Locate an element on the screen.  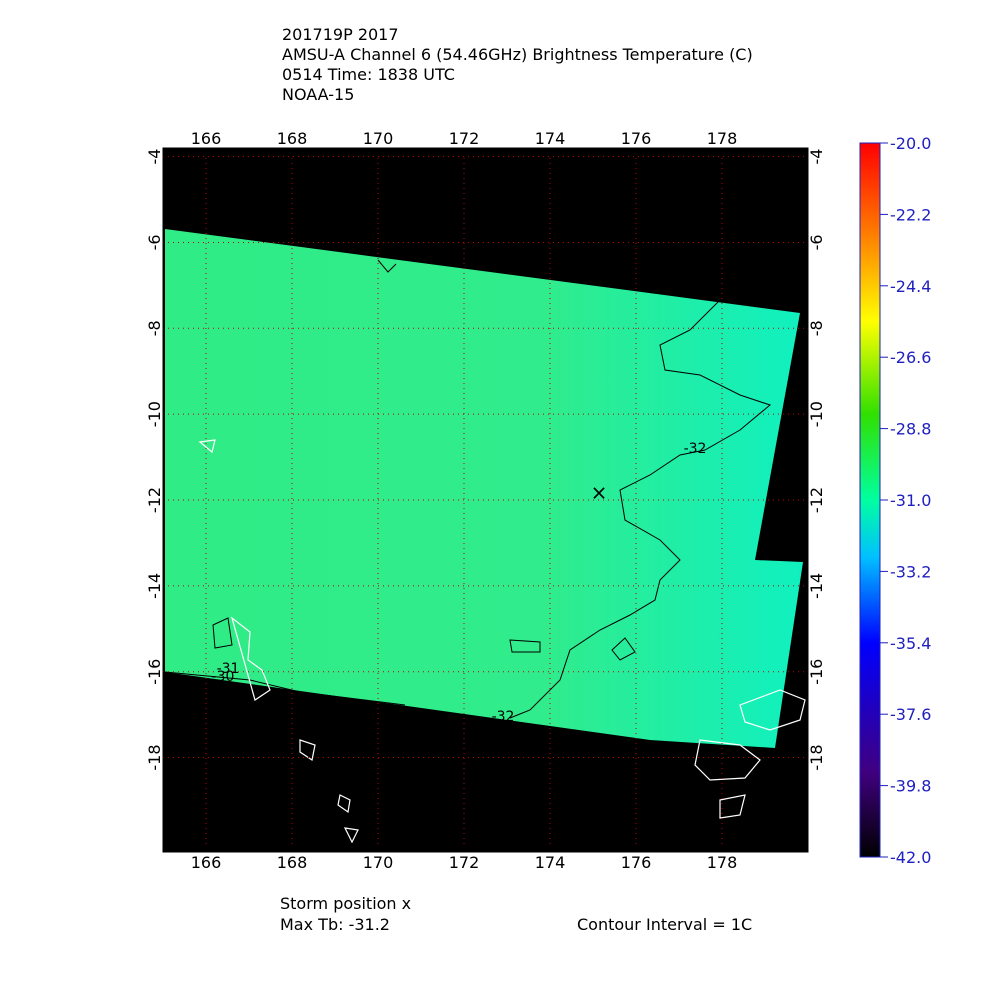
lon-label-top: 172 is located at coordinates (464, 138).